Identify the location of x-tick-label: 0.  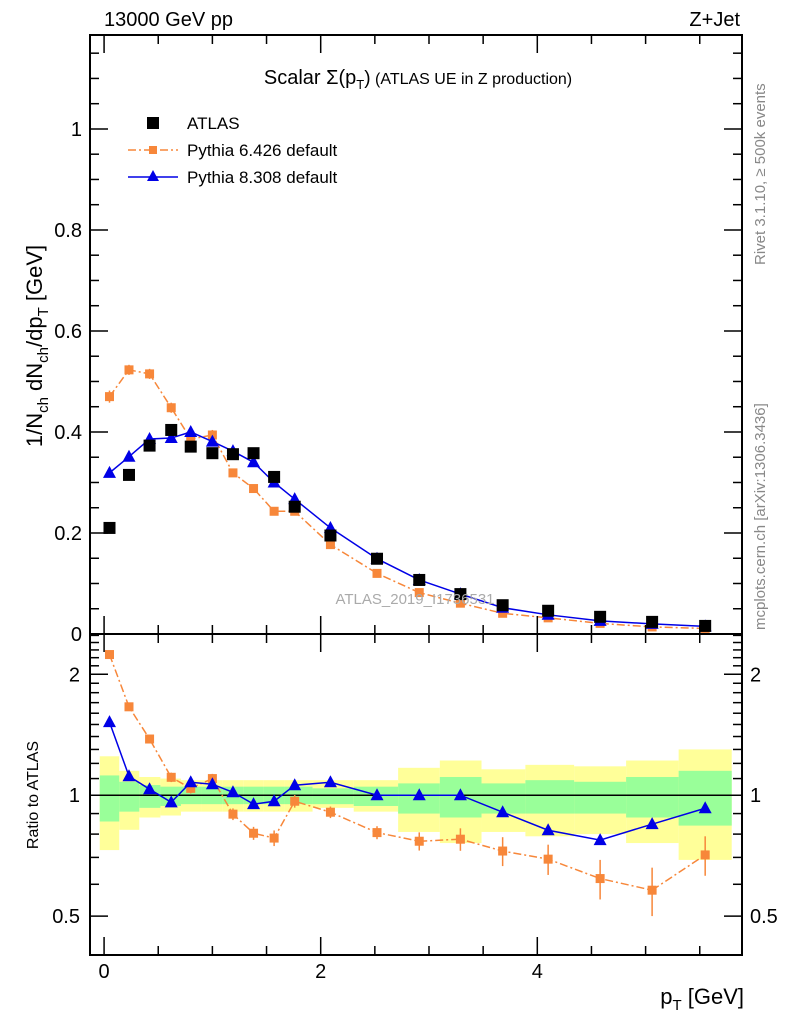
(104, 972).